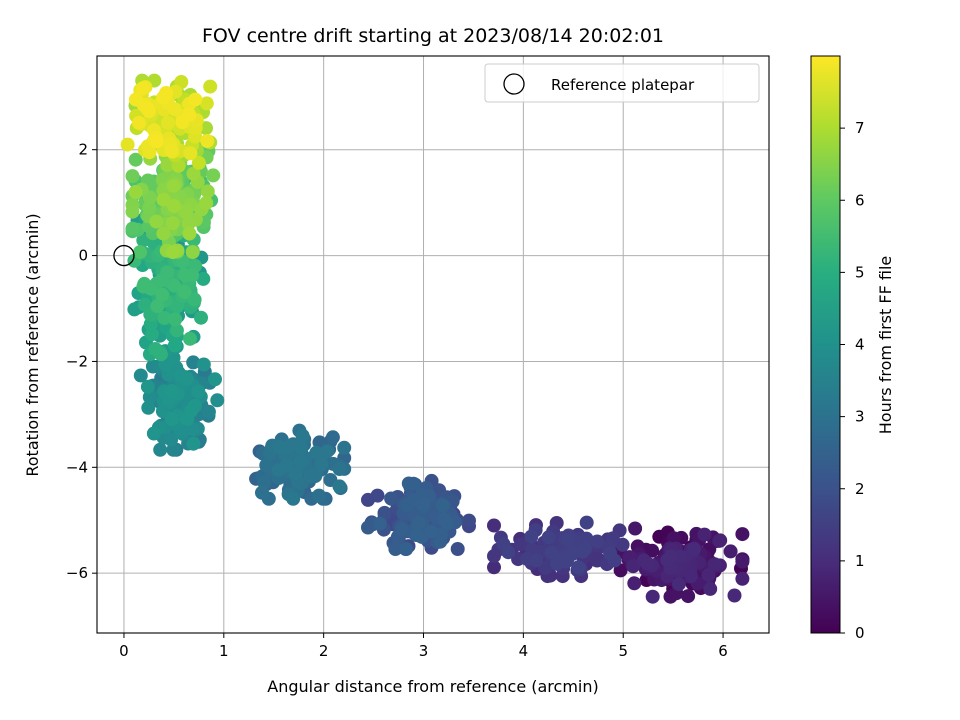 The height and width of the screenshot is (720, 960). Describe the element at coordinates (432, 686) in the screenshot. I see `x-axis-label: Angular distance from reference (arcmin)` at that location.